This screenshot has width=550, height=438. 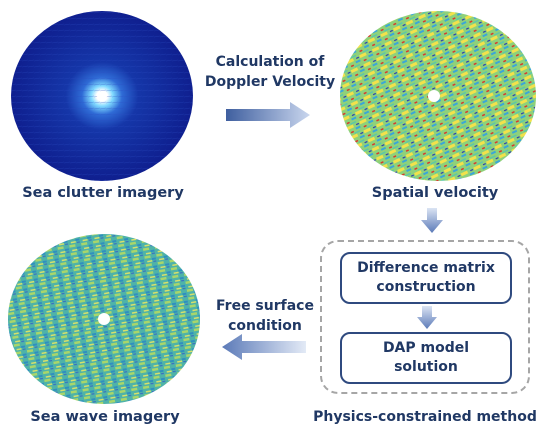 What do you see at coordinates (426, 358) in the screenshot?
I see `dap-model-step: DAP model solution` at bounding box center [426, 358].